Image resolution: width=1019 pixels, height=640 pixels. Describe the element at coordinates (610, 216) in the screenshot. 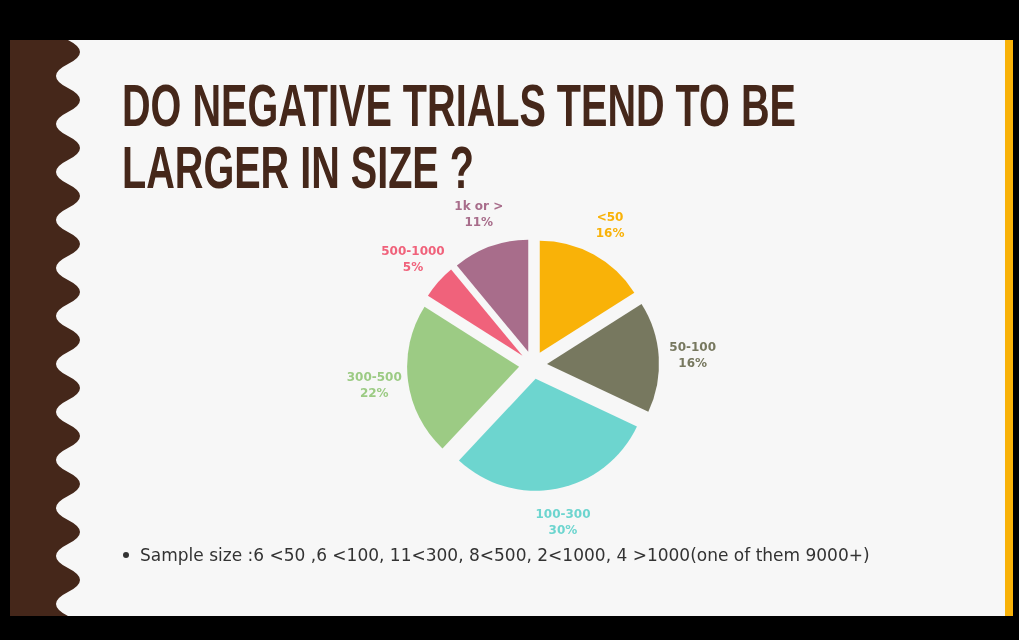

I see `slice-label: <50` at that location.